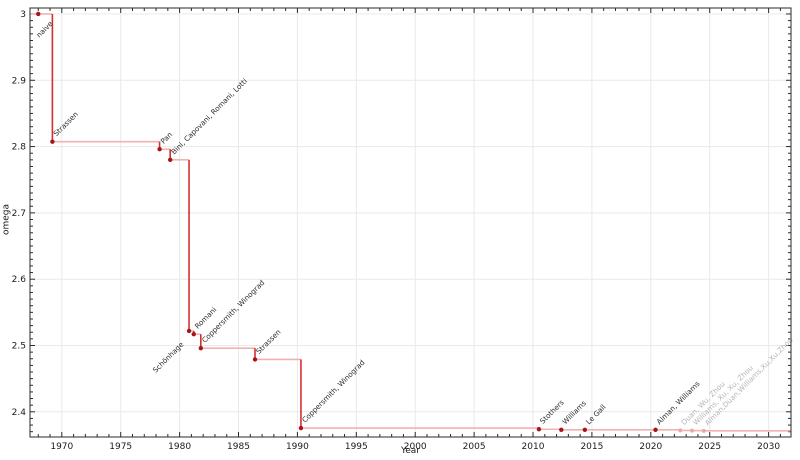 This screenshot has height=460, width=800. Describe the element at coordinates (297, 447) in the screenshot. I see `x-tick-label: 1990` at that location.